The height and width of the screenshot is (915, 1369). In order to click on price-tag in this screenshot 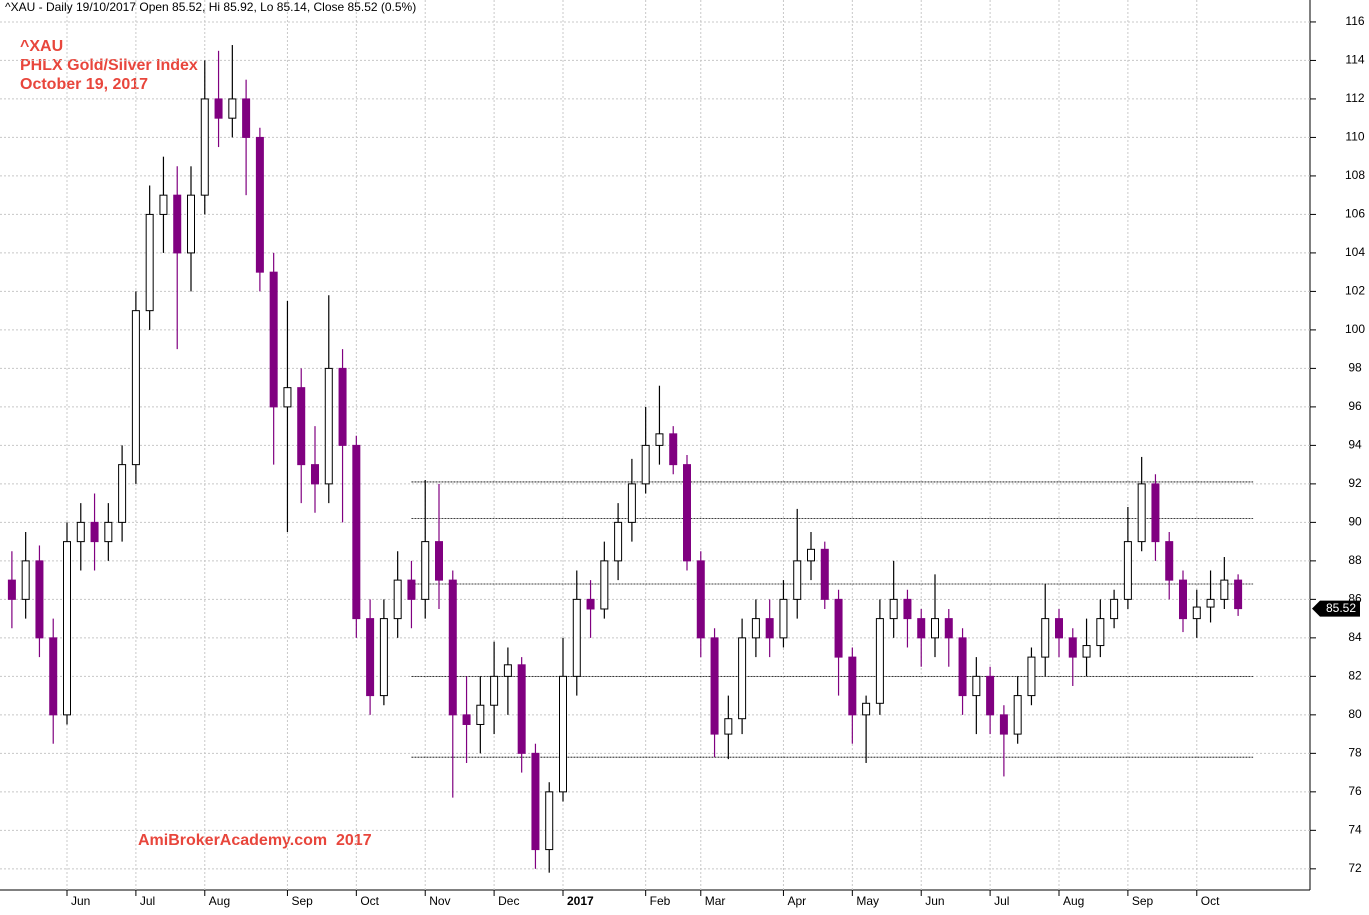, I will do `click(1336, 608)`.